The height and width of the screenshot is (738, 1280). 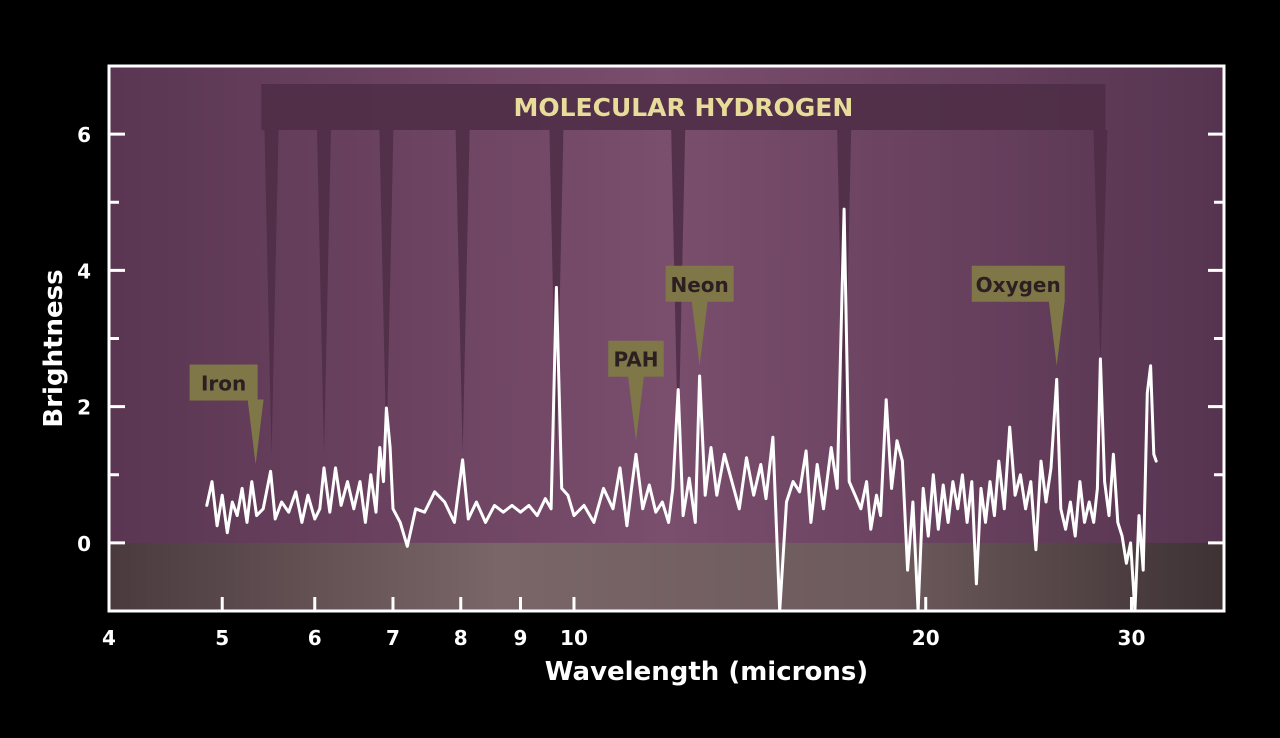 I want to click on x-tick-labels: 4 5 6 7 8 9 10 20 30, so click(x=623, y=638).